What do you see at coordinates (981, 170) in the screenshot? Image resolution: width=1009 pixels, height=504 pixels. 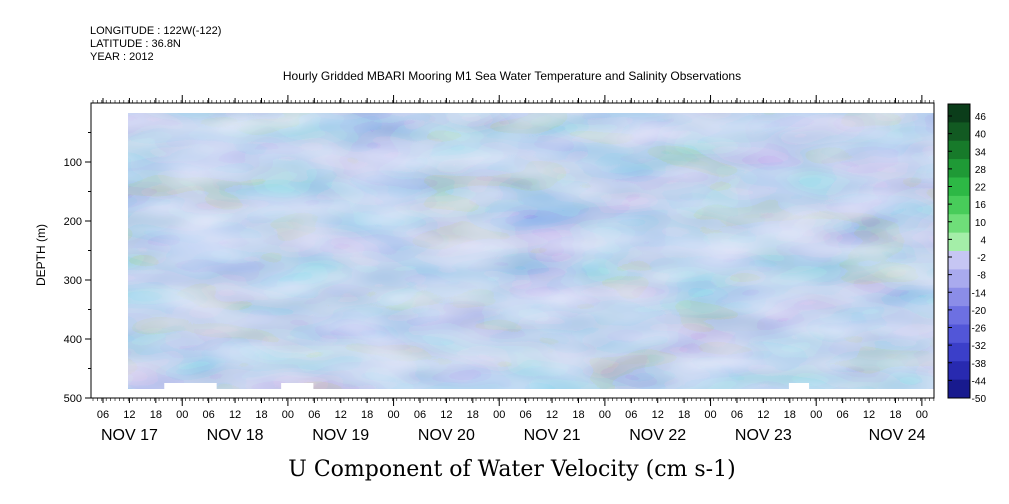 I see `colorbar-label: 28` at bounding box center [981, 170].